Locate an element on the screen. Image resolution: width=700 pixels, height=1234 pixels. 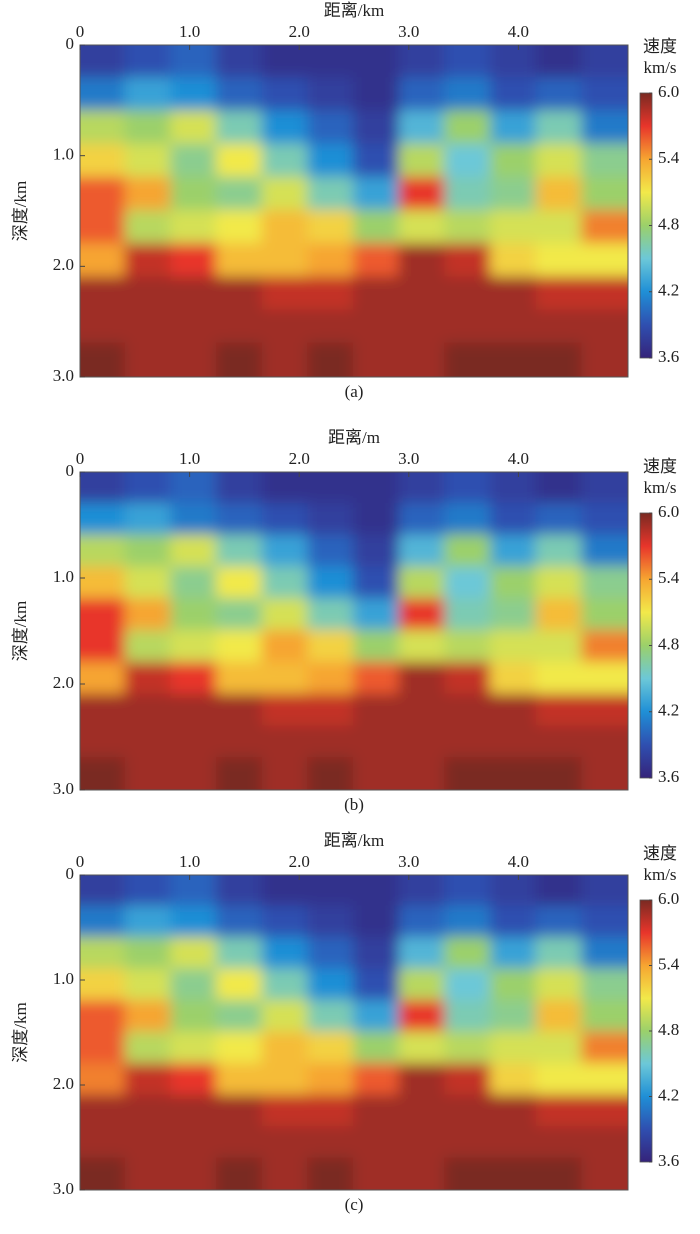
colorbar-tick-label: 4.2 is located at coordinates (668, 710).